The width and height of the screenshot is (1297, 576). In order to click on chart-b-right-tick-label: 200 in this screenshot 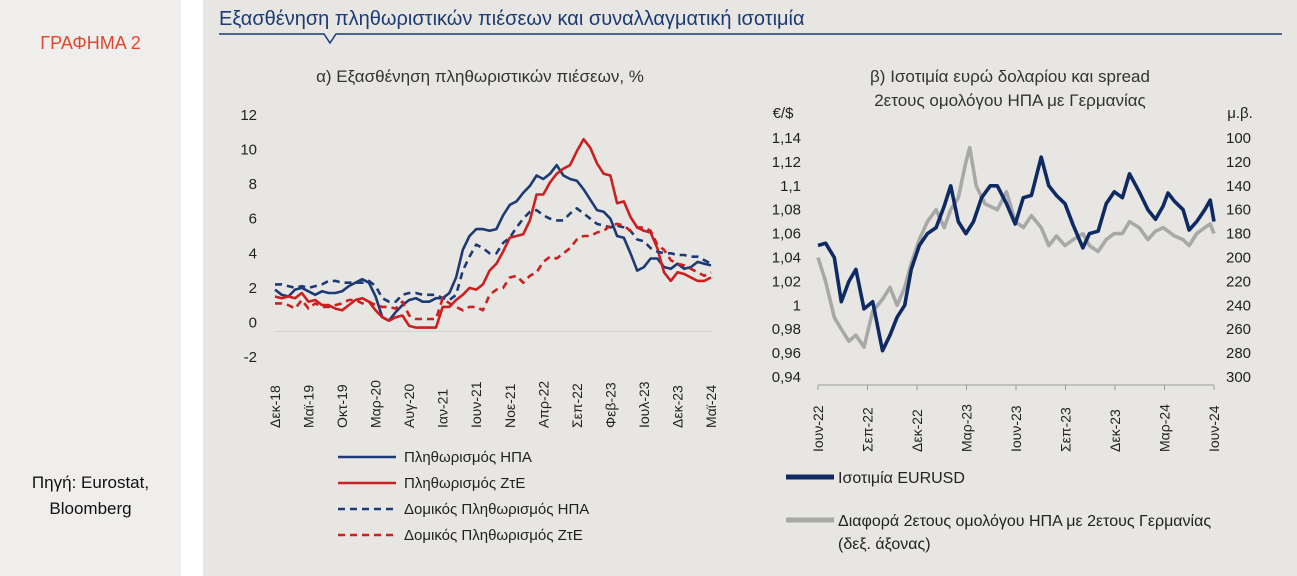, I will do `click(1238, 258)`.